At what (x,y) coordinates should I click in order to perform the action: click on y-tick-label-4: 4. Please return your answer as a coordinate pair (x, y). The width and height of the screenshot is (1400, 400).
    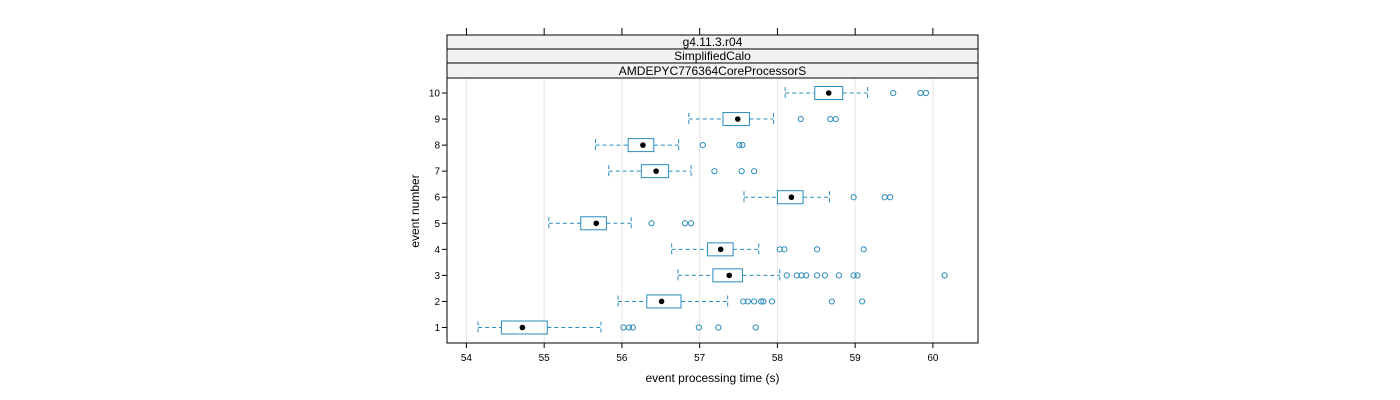
    Looking at the image, I should click on (437, 250).